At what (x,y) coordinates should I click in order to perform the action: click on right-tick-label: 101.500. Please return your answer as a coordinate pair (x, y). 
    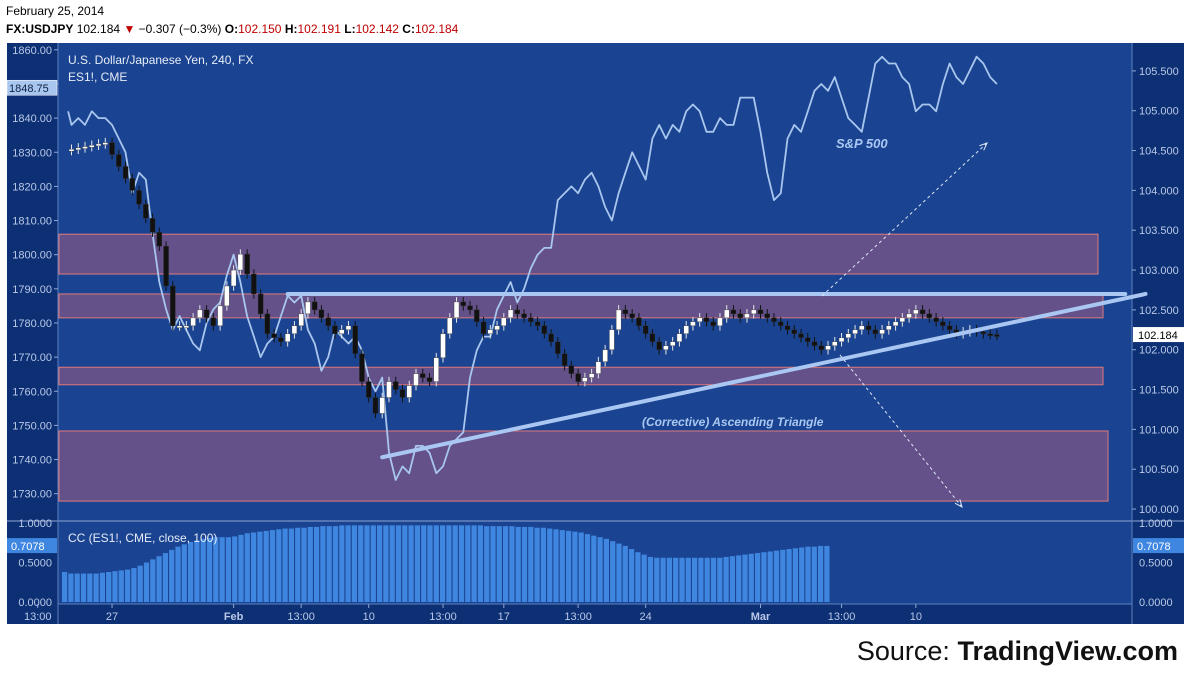
    Looking at the image, I should click on (1159, 391).